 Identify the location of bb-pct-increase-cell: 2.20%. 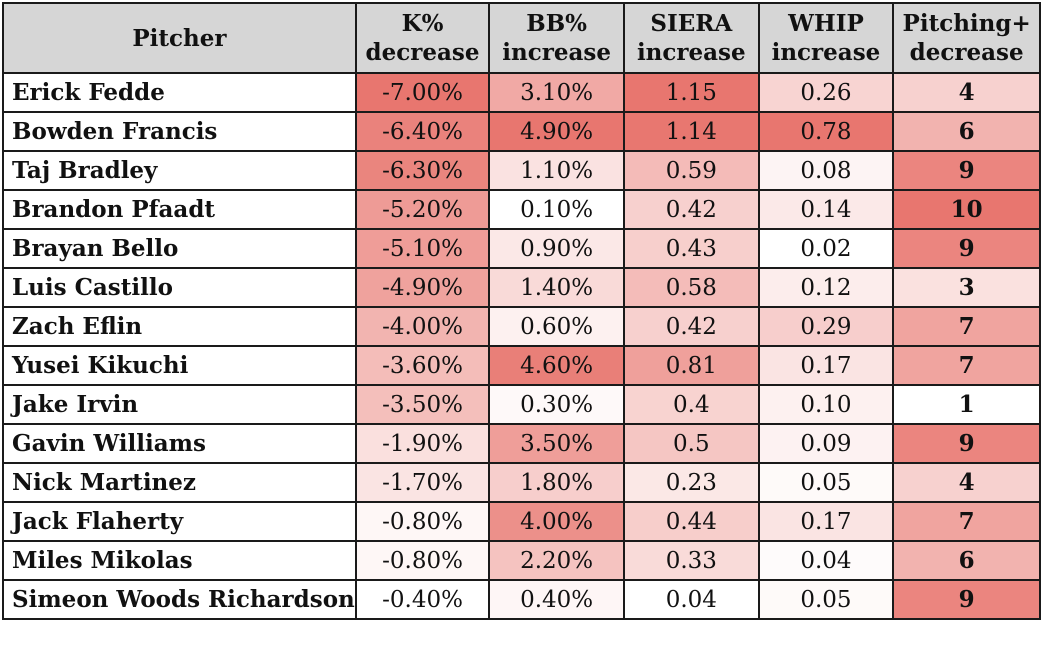
(556, 560).